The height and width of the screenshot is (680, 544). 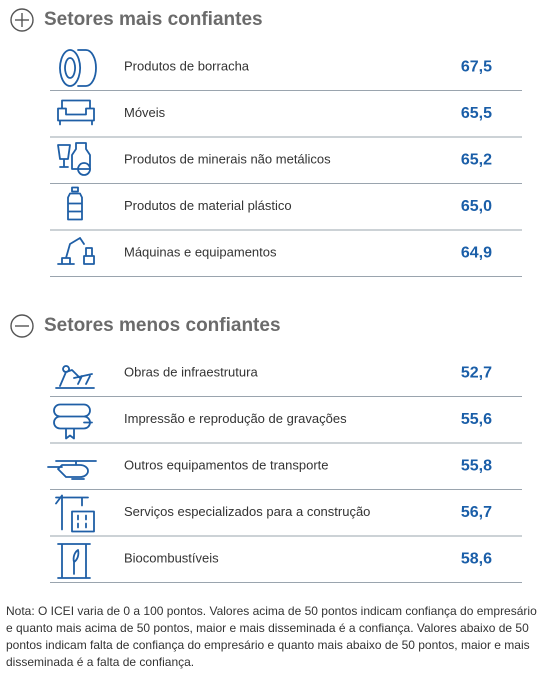 I want to click on row-value: 56,7, so click(x=476, y=512).